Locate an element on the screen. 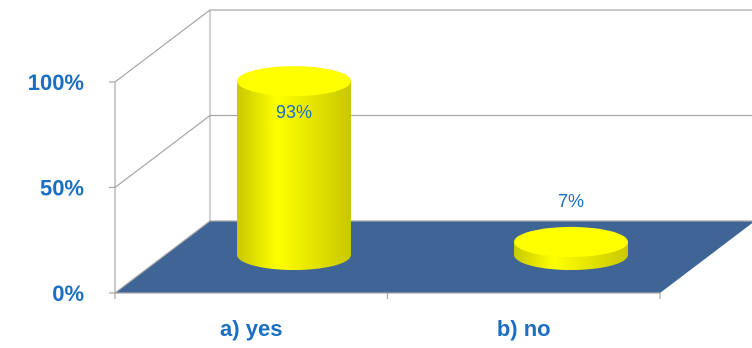 The image size is (752, 348). x-category-label: a) yes is located at coordinates (251, 328).